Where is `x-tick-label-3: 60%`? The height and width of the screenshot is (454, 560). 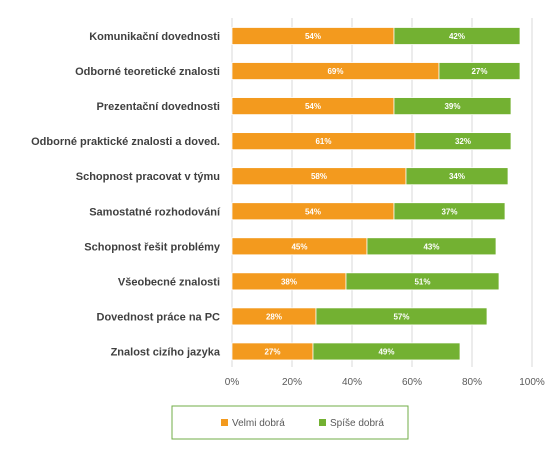 x-tick-label-3: 60% is located at coordinates (412, 382).